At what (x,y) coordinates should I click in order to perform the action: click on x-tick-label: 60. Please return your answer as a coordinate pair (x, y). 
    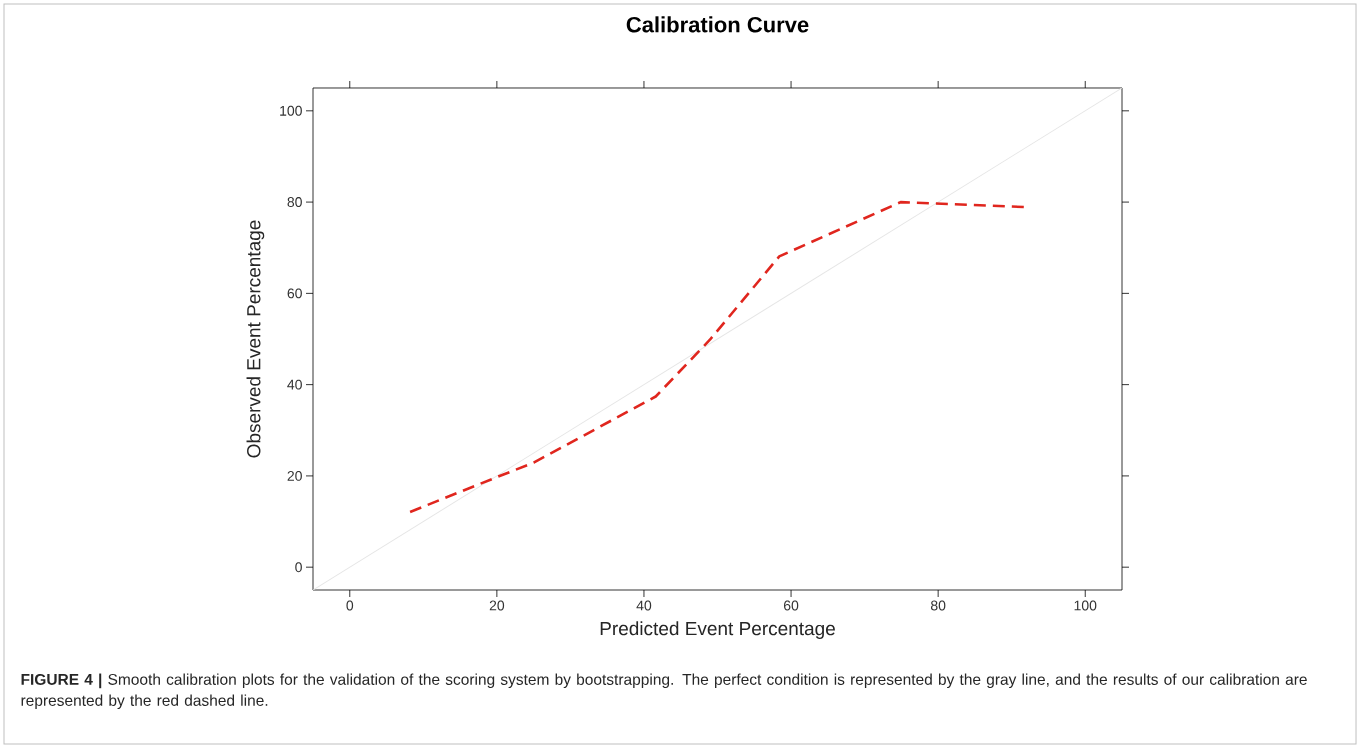
    Looking at the image, I should click on (791, 605).